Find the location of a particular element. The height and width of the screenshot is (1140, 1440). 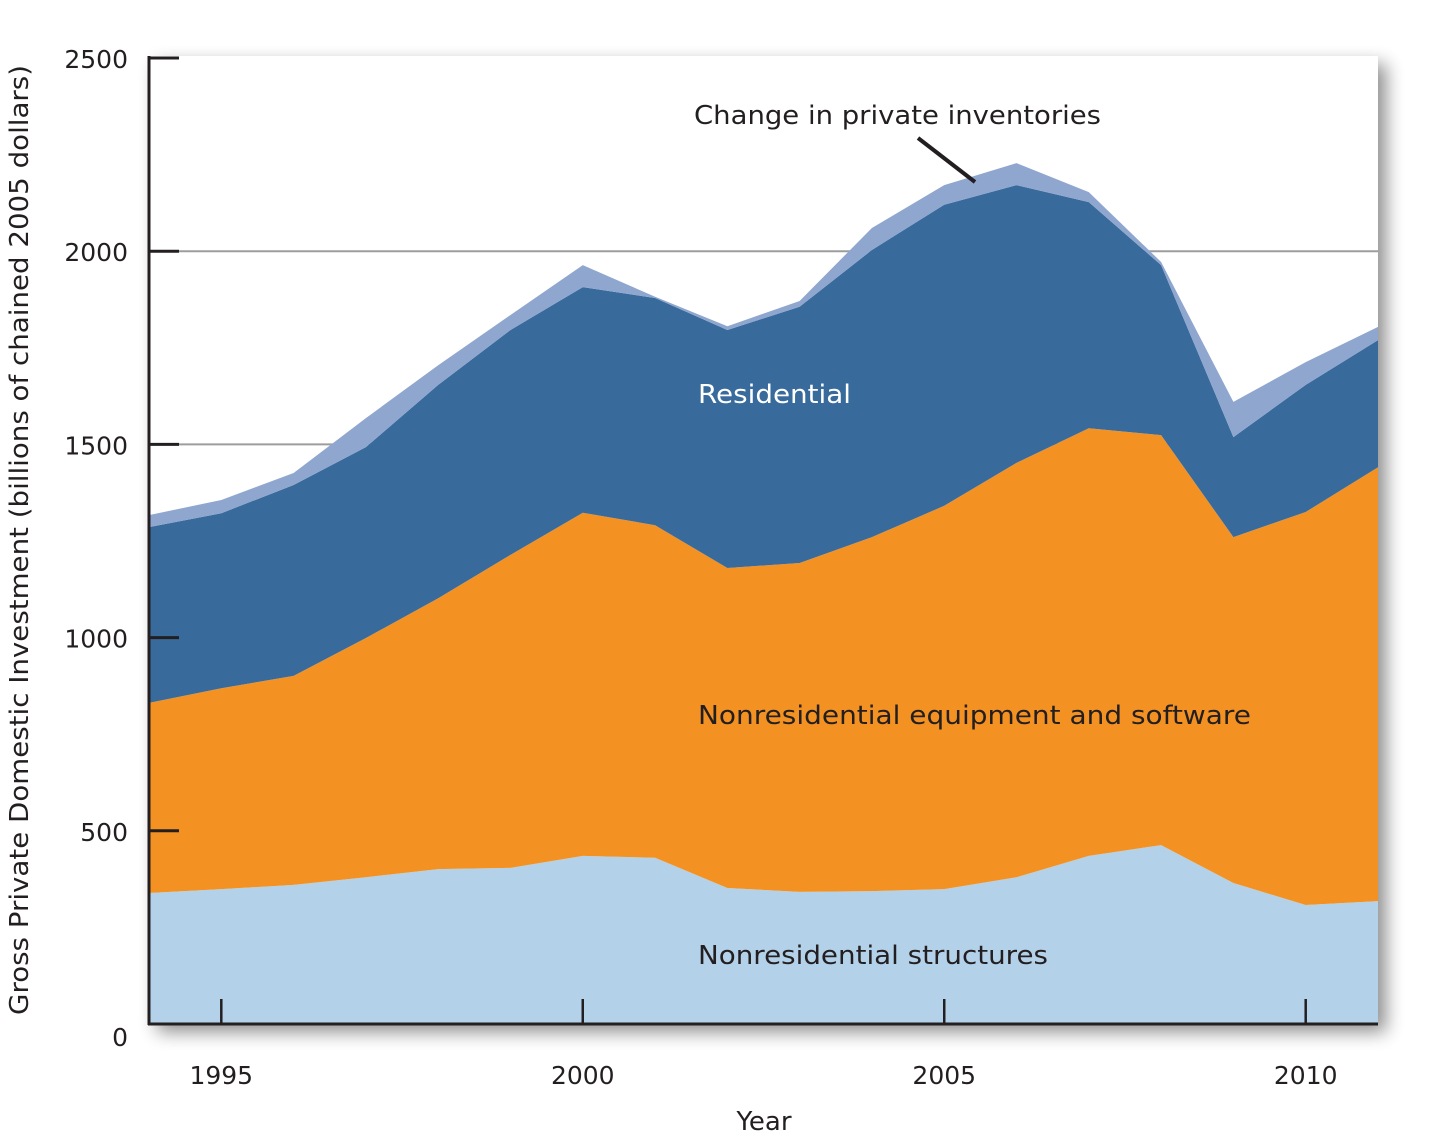

x-tick-label-1995: 1995 is located at coordinates (221, 1075).